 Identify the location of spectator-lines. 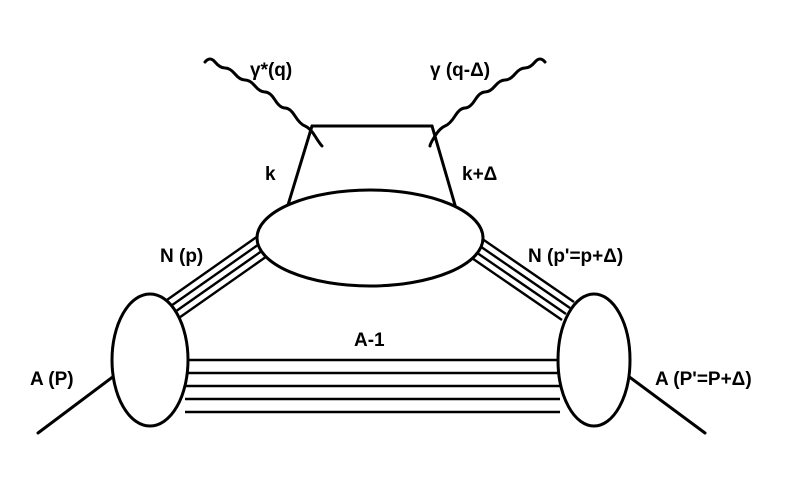
(372, 386).